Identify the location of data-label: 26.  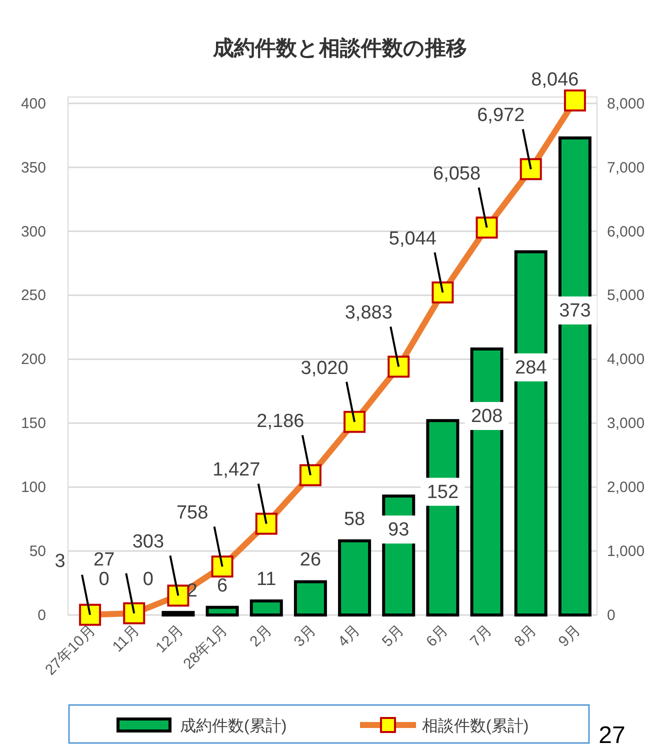
(311, 560).